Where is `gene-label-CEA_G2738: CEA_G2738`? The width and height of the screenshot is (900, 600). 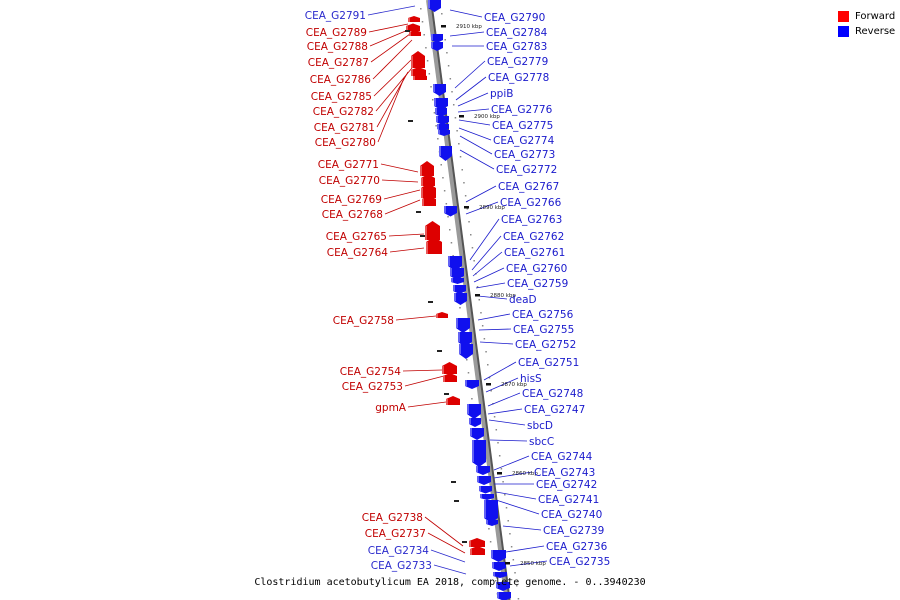 gene-label-CEA_G2738: CEA_G2738 is located at coordinates (392, 518).